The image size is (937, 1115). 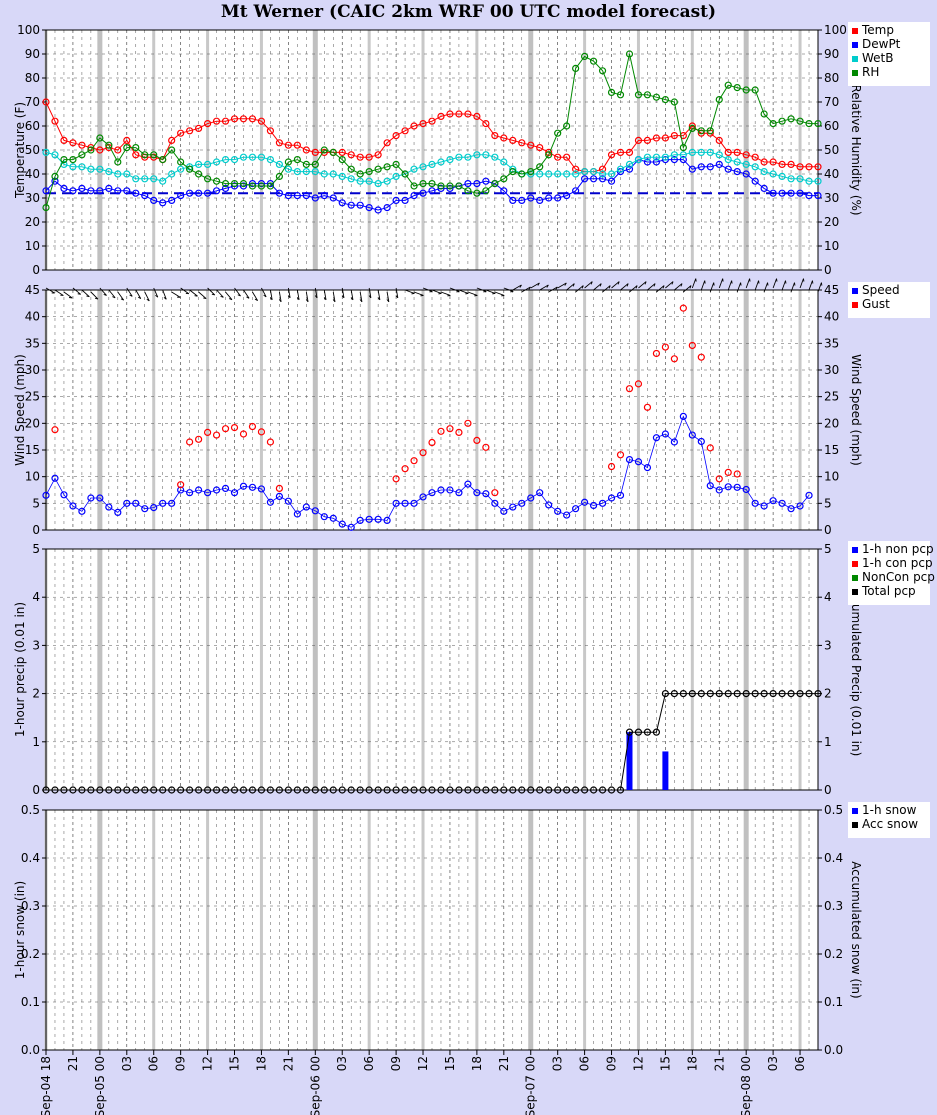 I want to click on left-tick-label: 0.3, so click(x=30, y=906).